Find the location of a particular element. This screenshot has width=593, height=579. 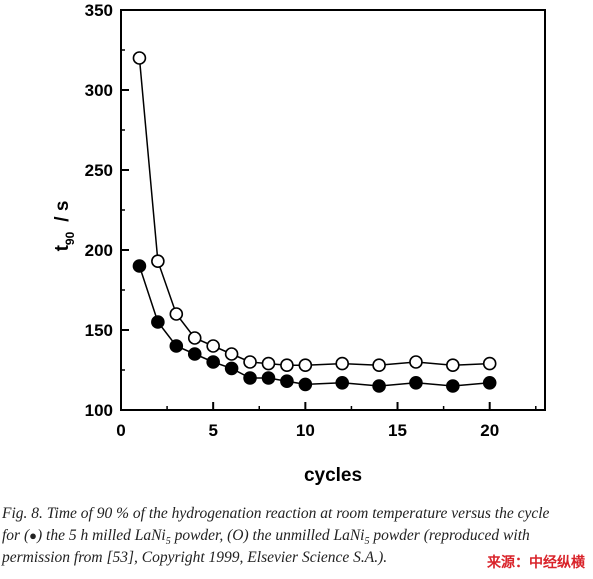

x-tick-label: 5 is located at coordinates (212, 430).